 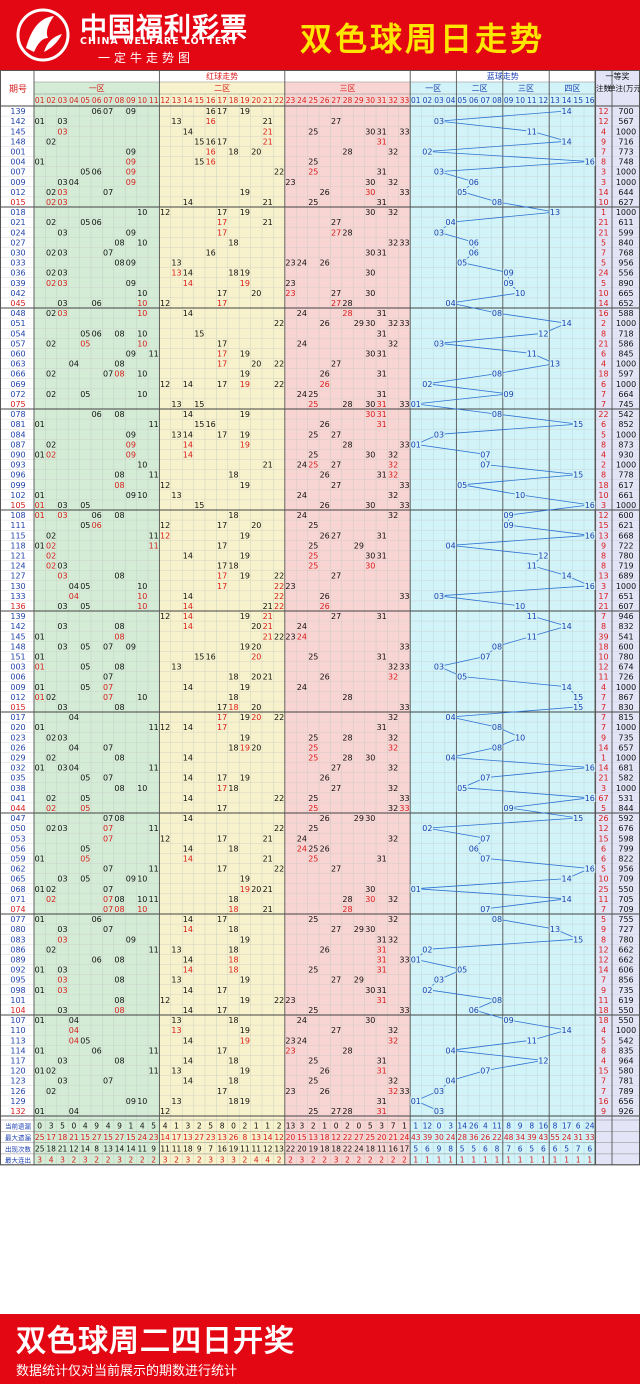 What do you see at coordinates (268, 626) in the screenshot?
I see `red-ball-number: 21` at bounding box center [268, 626].